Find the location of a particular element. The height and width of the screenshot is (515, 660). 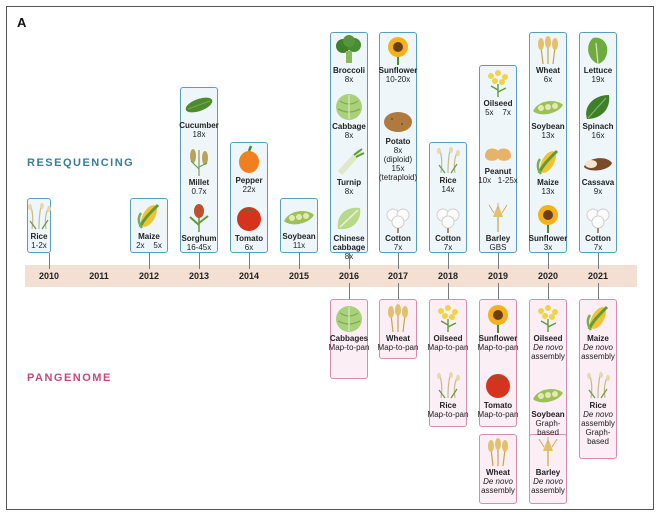

crop-name: Spinach is located at coordinates (598, 126).